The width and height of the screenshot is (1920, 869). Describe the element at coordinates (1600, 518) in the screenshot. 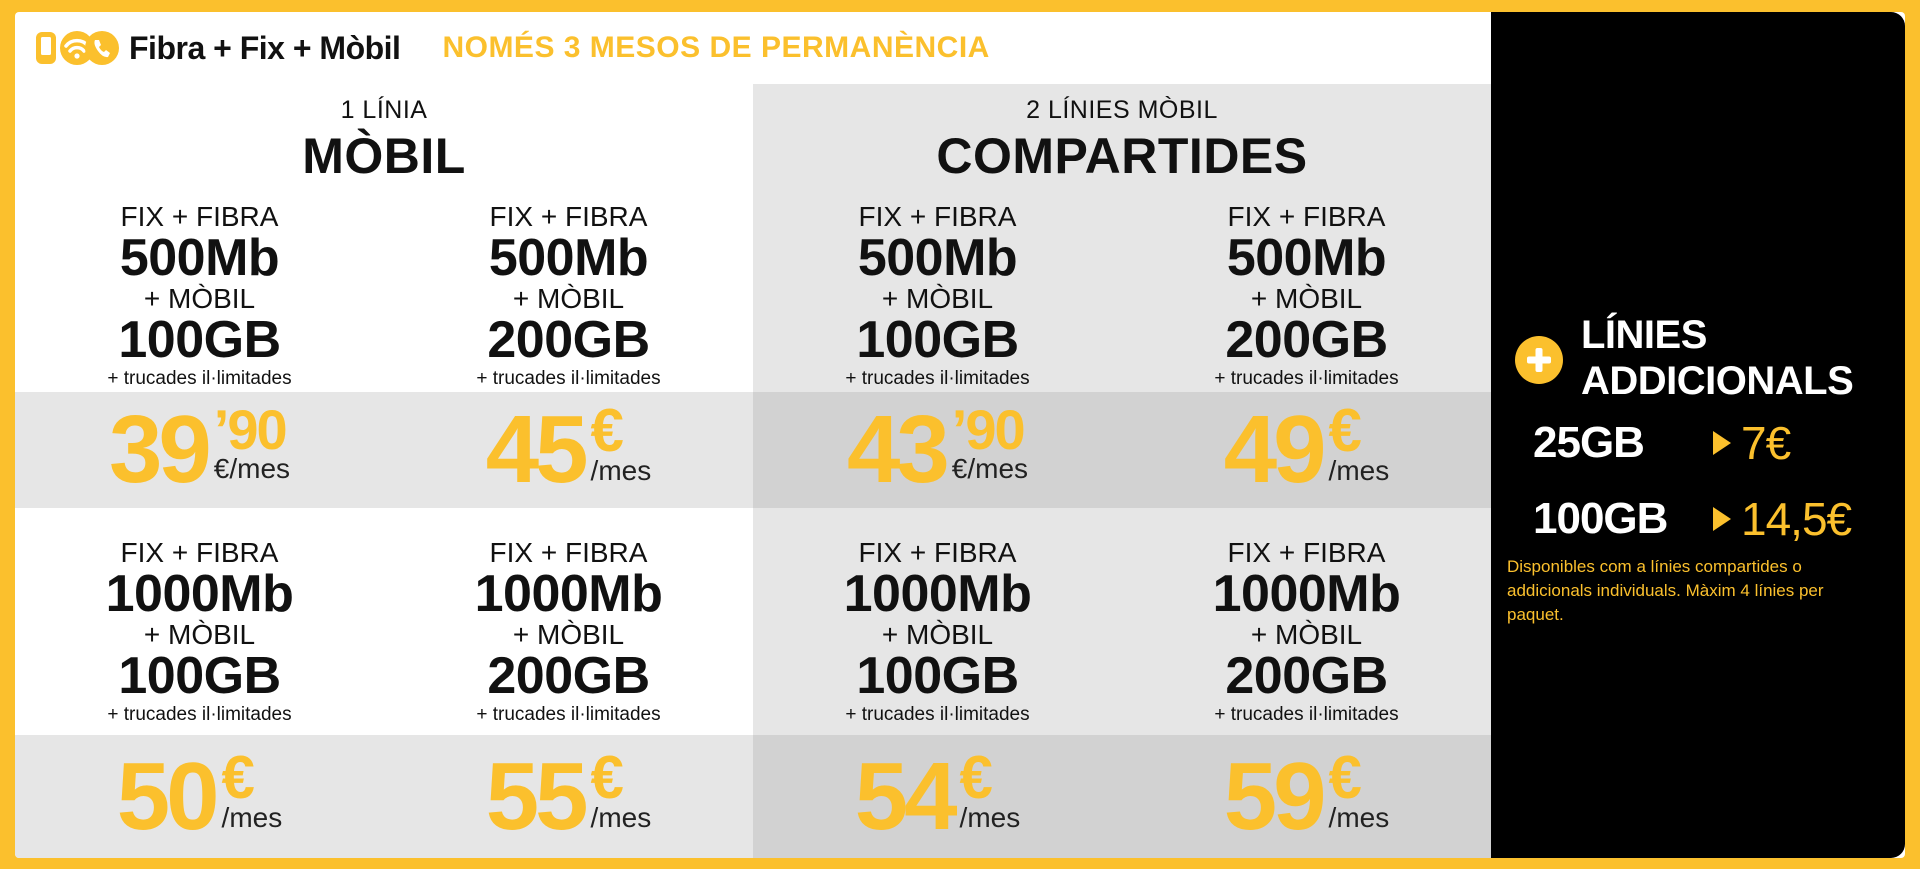

I see `additional-line-data: 100GB` at that location.